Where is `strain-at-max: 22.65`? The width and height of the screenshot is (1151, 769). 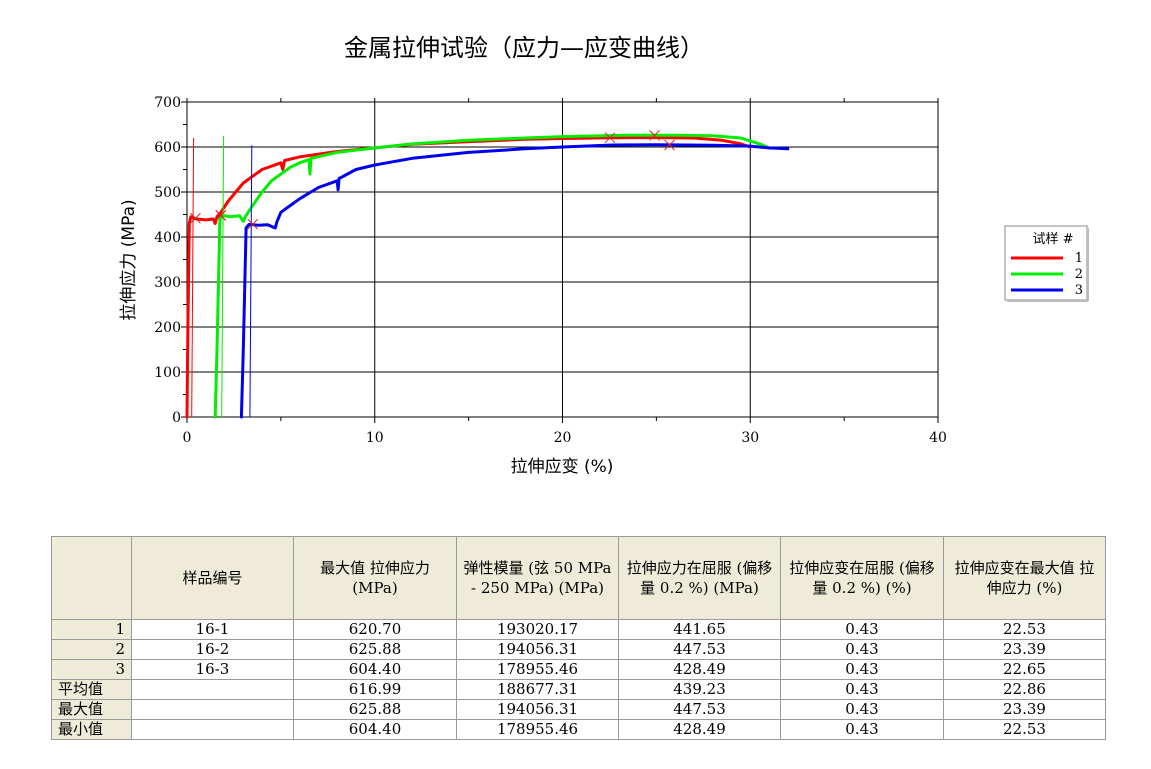 strain-at-max: 22.65 is located at coordinates (1024, 669).